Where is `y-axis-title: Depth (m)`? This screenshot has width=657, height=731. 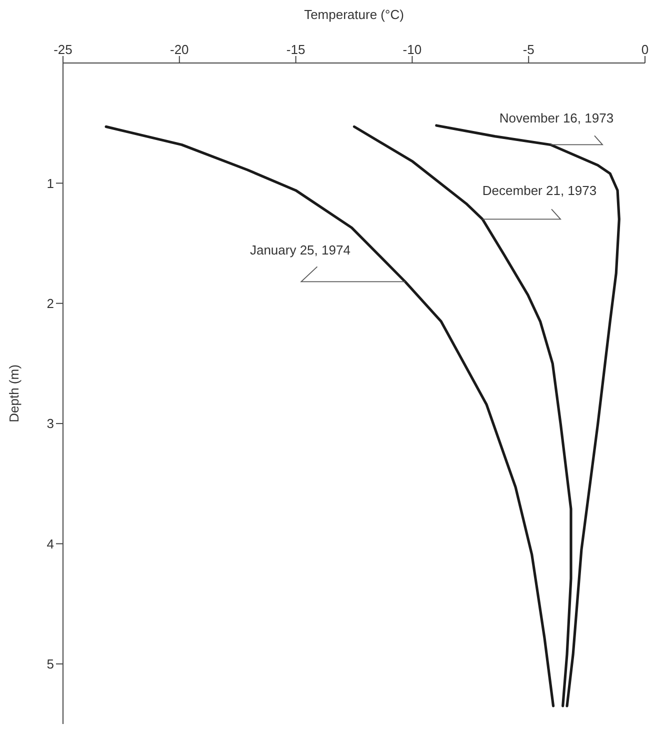 y-axis-title: Depth (m) is located at coordinates (14, 393).